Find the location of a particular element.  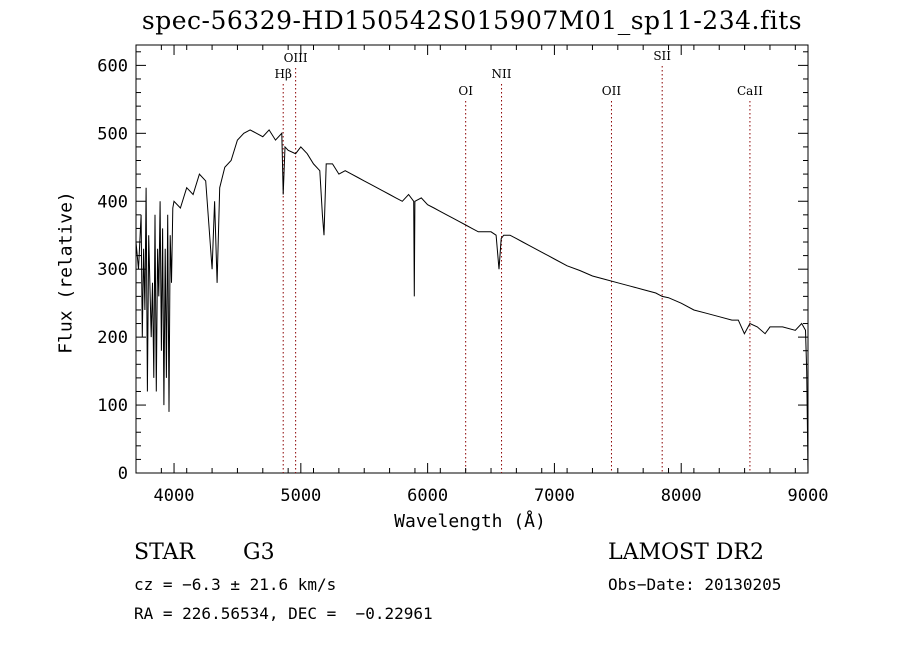

line-marker-label: OII is located at coordinates (612, 91).